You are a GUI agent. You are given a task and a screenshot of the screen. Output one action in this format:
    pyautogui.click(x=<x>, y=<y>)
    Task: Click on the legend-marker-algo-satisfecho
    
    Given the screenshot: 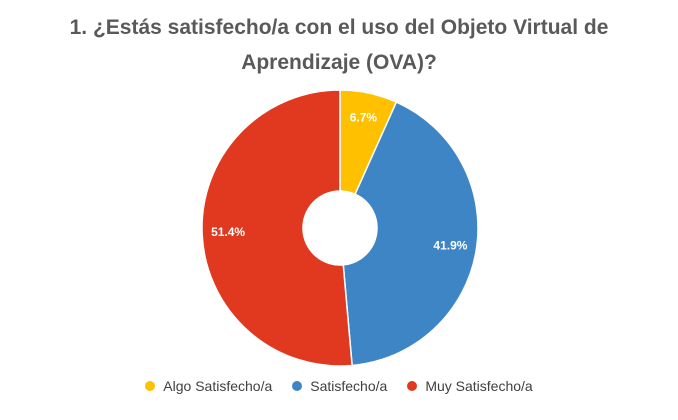 What is the action you would take?
    pyautogui.click(x=150, y=386)
    